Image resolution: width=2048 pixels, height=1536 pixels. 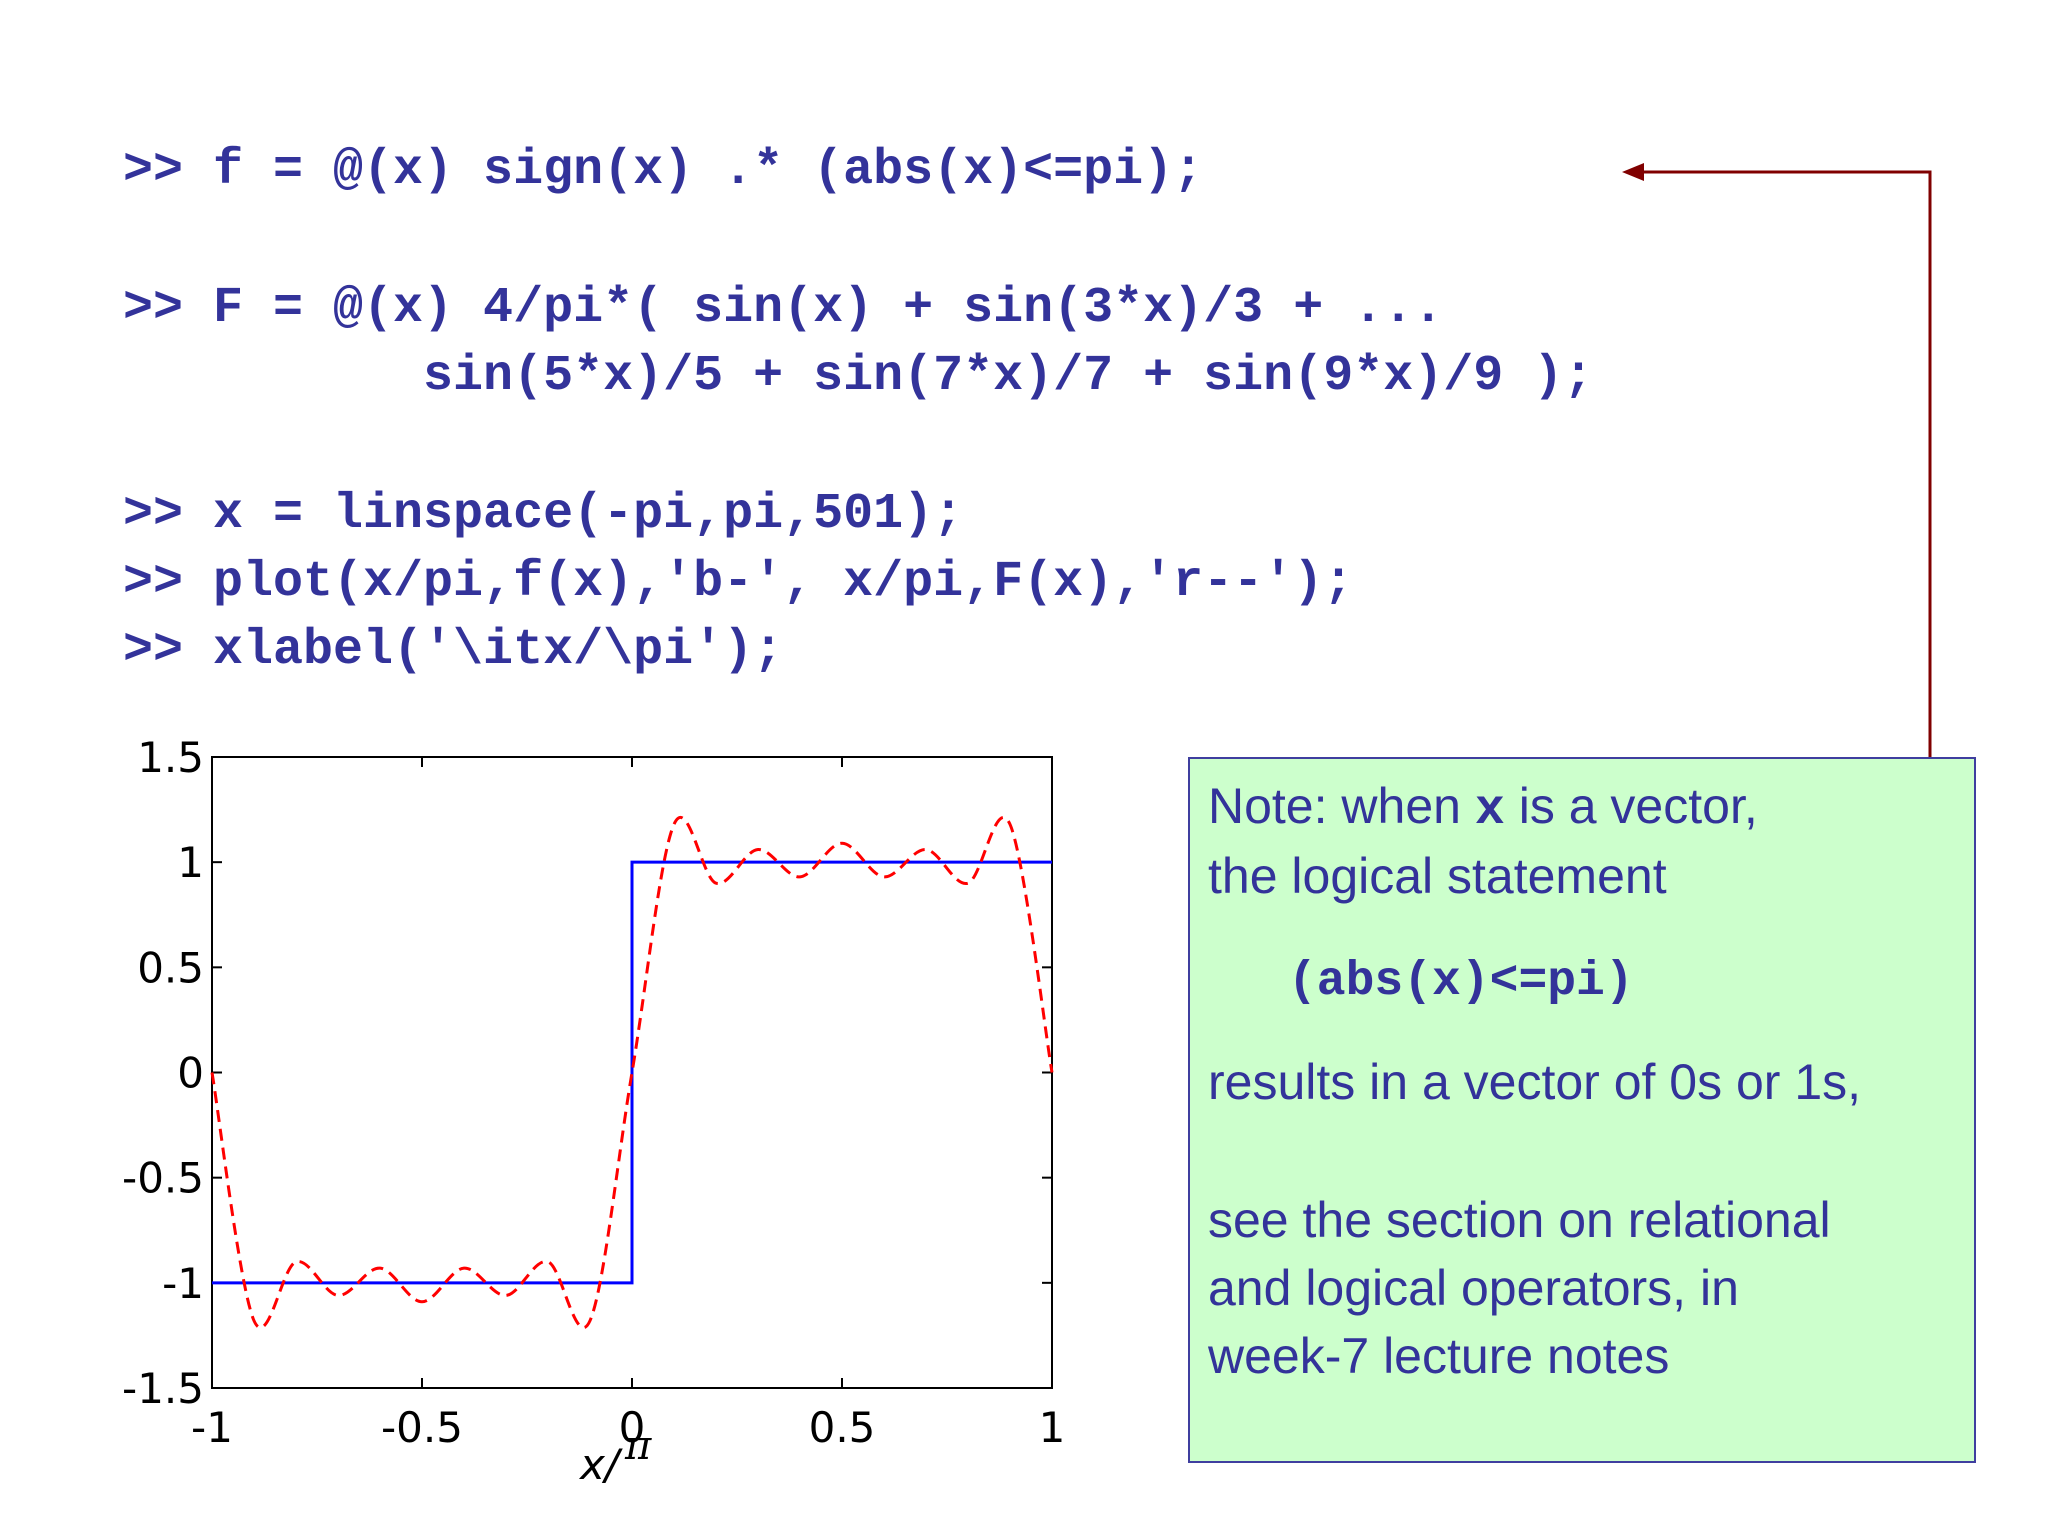 I want to click on x-tick-label: 0, so click(x=632, y=1427).